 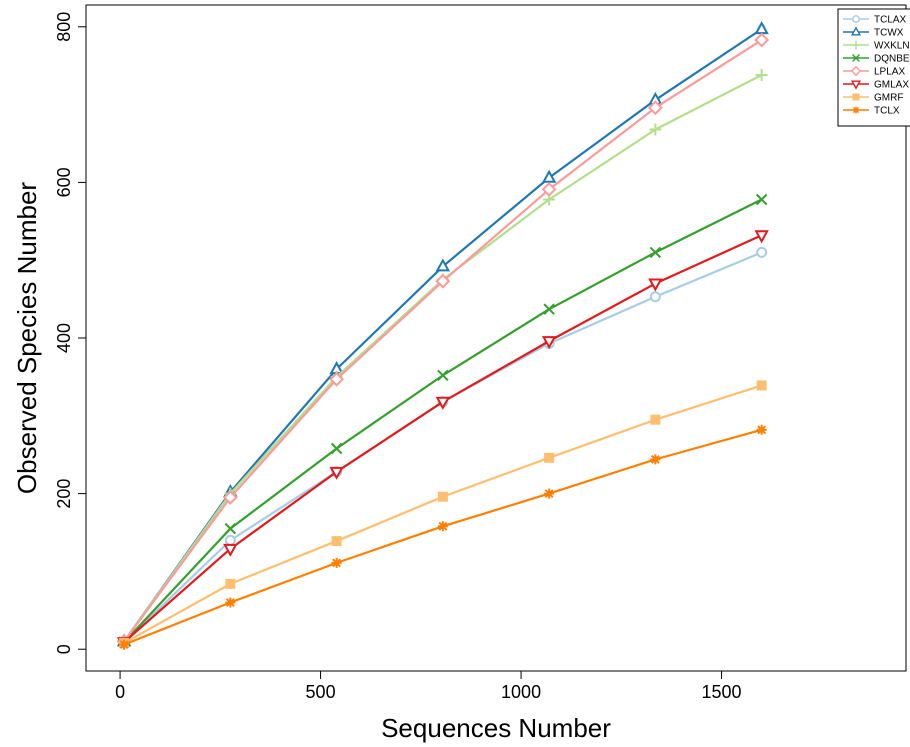 What do you see at coordinates (64, 27) in the screenshot?
I see `y-tick-label-4: 800` at bounding box center [64, 27].